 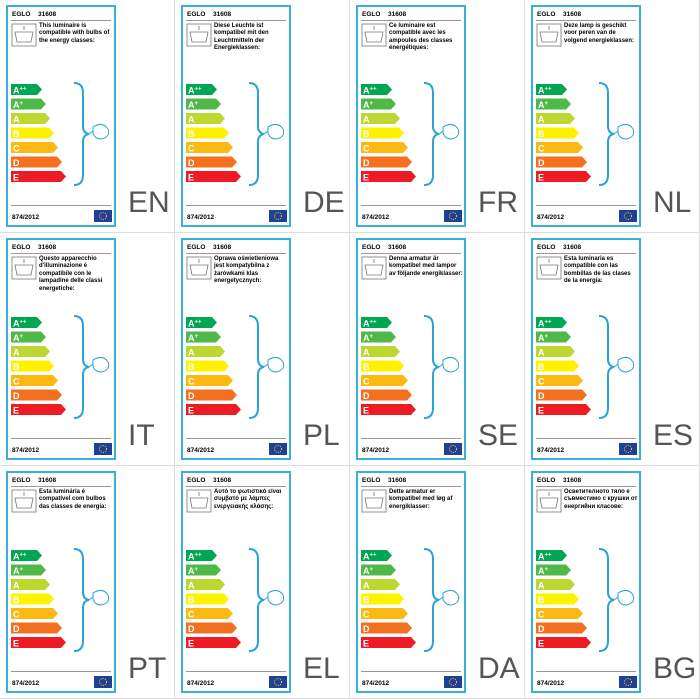 What do you see at coordinates (16, 644) in the screenshot?
I see `class-label: E` at bounding box center [16, 644].